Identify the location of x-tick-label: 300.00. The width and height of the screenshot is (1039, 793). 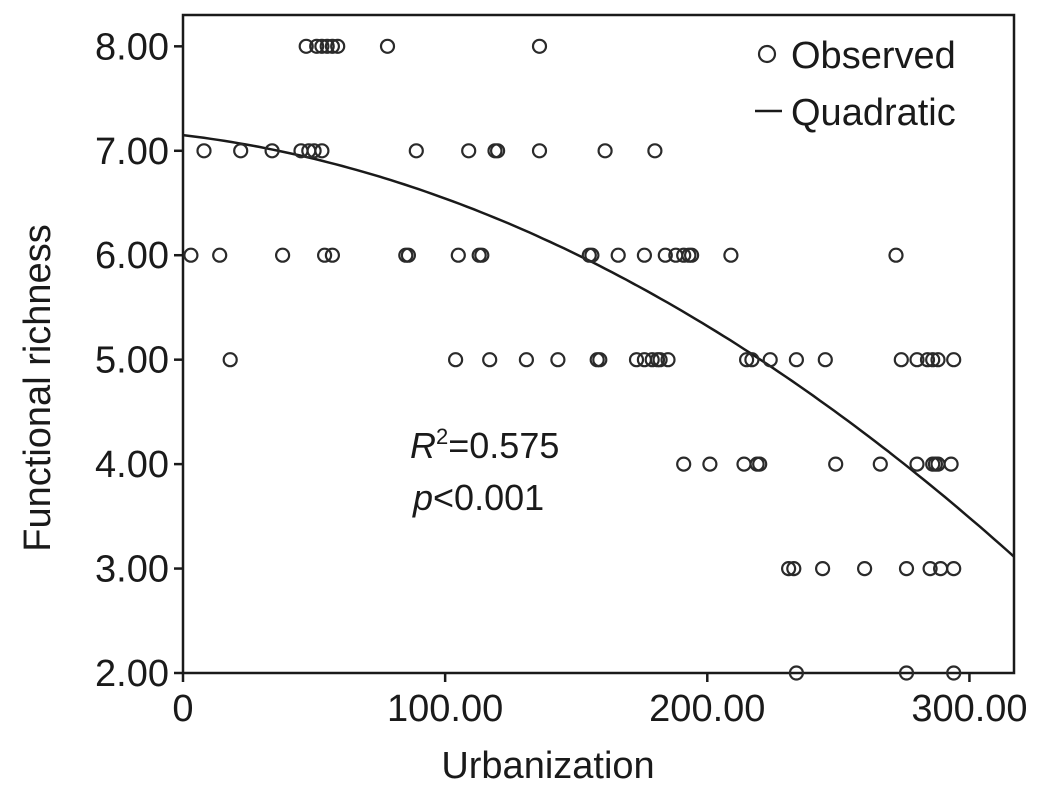
(969, 709).